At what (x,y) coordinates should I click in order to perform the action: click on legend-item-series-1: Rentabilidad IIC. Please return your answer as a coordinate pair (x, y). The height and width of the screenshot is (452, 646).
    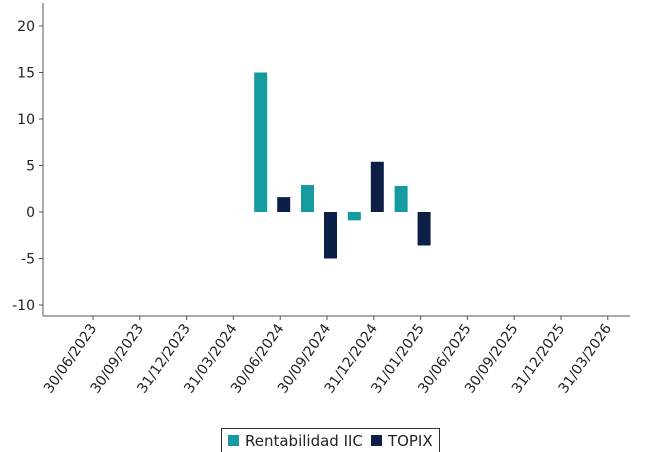
    Looking at the image, I should click on (295, 441).